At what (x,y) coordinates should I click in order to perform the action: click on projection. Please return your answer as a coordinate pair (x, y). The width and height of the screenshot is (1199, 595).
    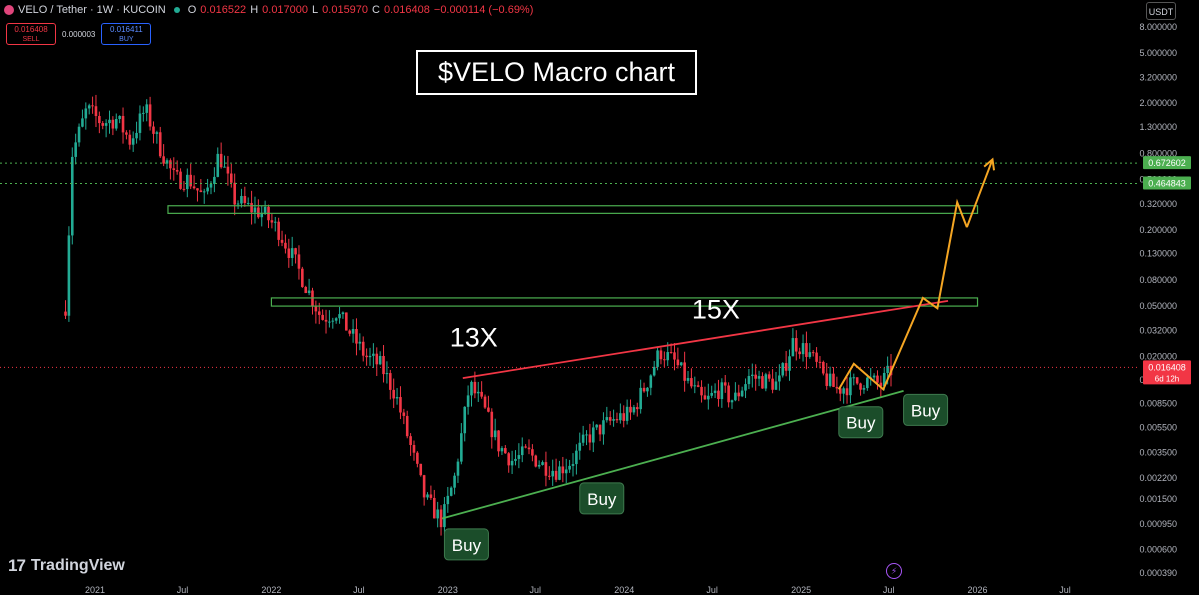
    Looking at the image, I should click on (916, 274).